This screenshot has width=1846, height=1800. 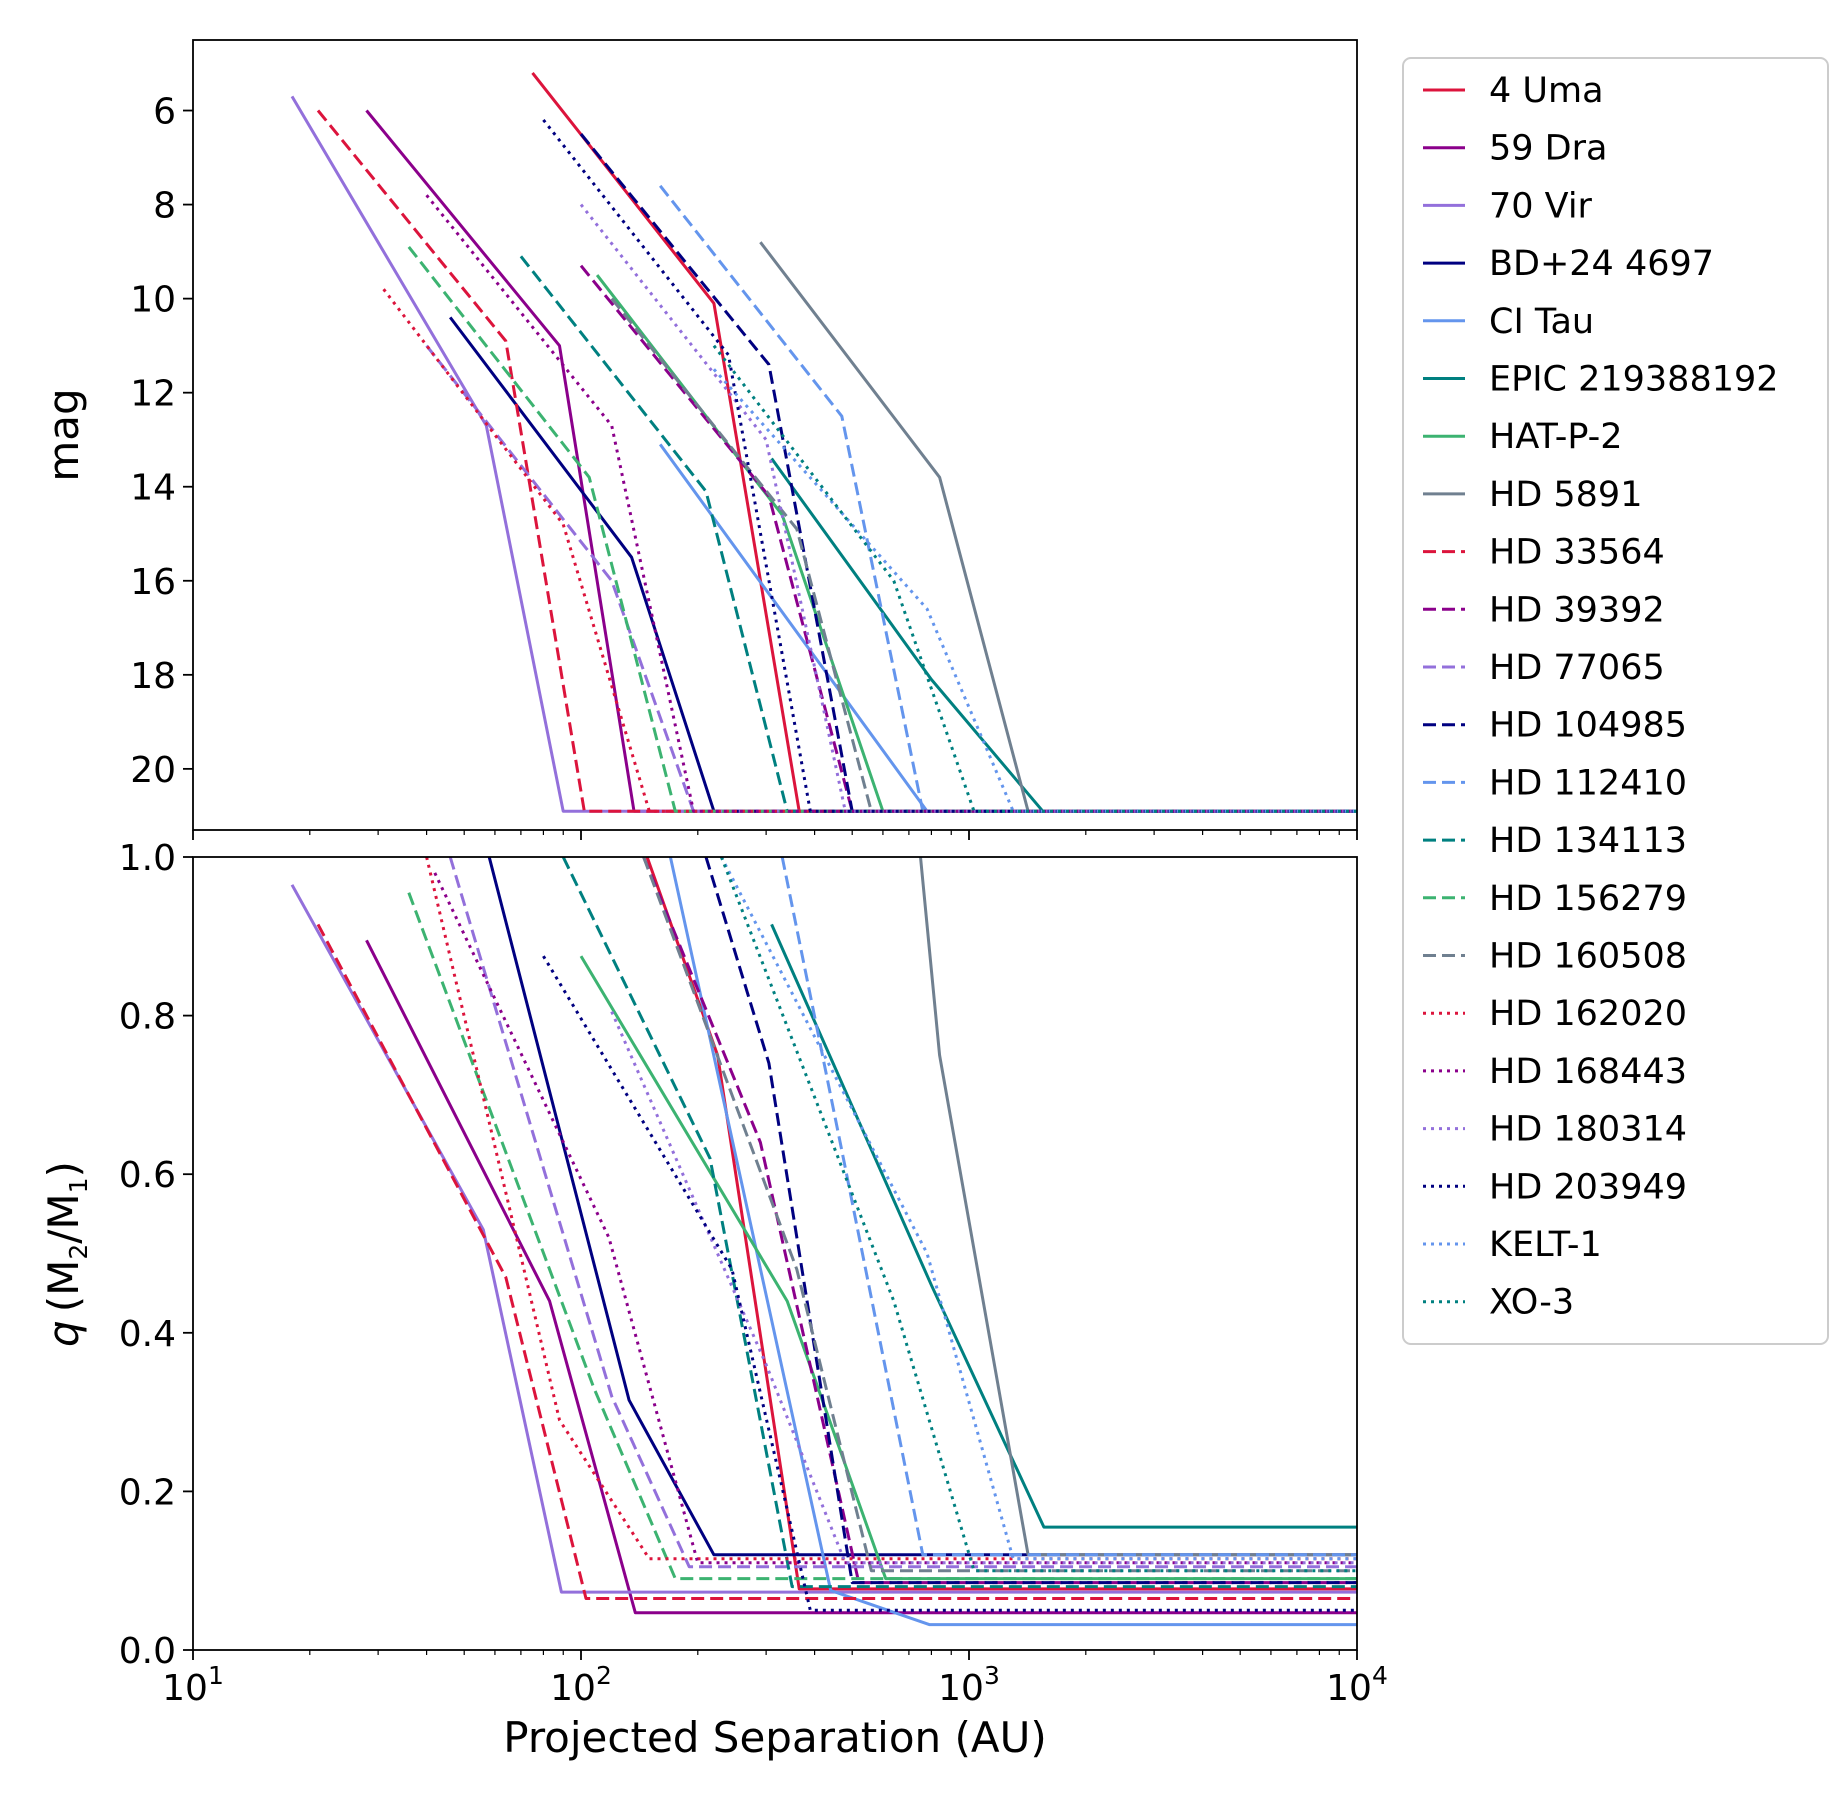 What do you see at coordinates (147, 1334) in the screenshot?
I see `bottom-ytick-label-2: 0.4` at bounding box center [147, 1334].